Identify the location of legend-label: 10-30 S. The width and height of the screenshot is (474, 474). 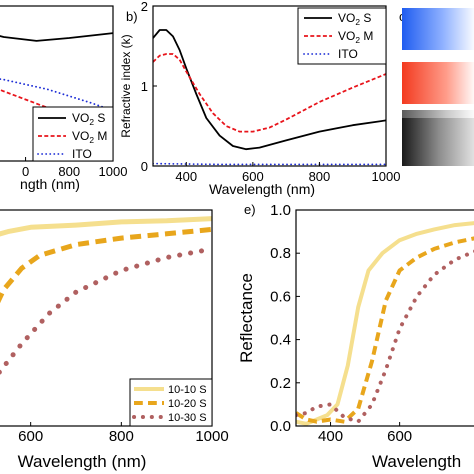
(187, 418).